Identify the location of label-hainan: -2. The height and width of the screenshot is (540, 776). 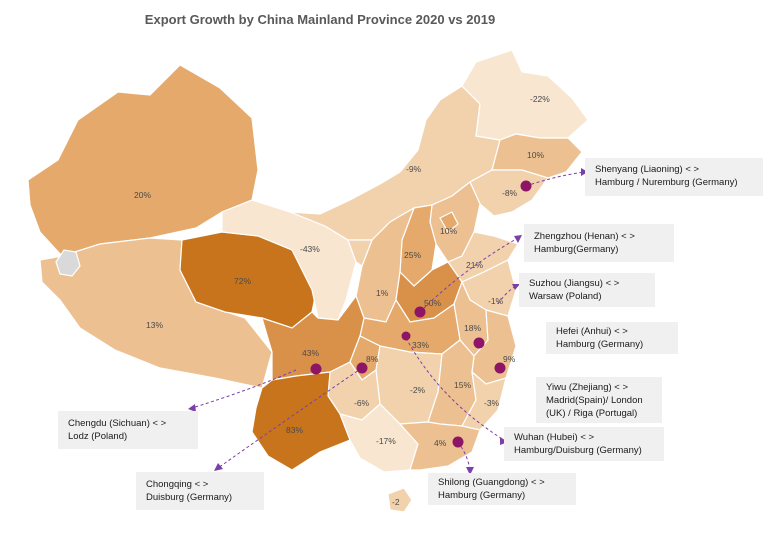
(396, 502).